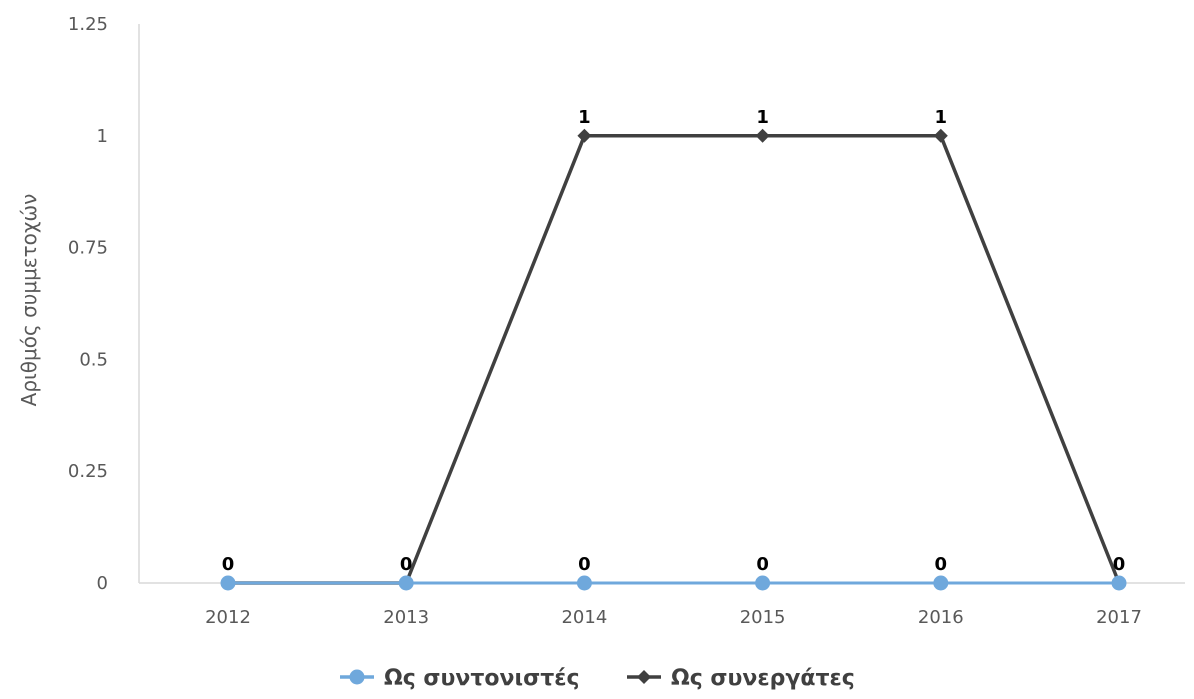 This screenshot has width=1194, height=699. Describe the element at coordinates (228, 617) in the screenshot. I see `x-tick-label: 2012` at that location.